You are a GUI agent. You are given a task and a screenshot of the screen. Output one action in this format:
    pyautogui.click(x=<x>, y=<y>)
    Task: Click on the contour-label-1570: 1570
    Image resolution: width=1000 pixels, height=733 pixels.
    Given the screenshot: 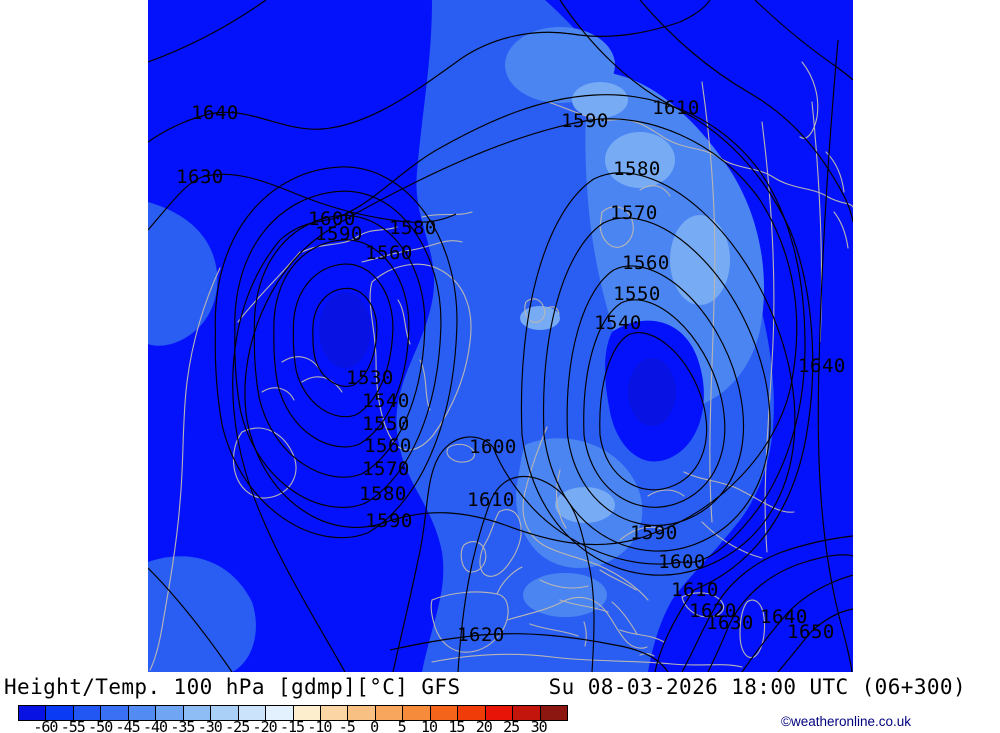 What is the action you would take?
    pyautogui.click(x=634, y=213)
    